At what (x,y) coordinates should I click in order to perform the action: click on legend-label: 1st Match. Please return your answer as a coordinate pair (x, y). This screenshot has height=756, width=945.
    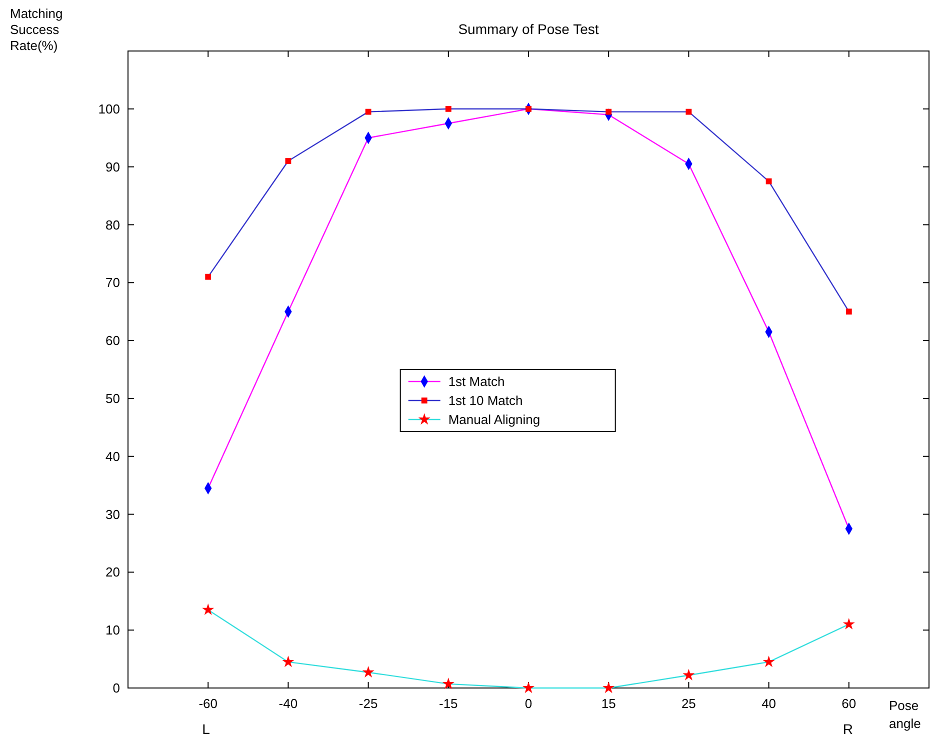
    Looking at the image, I should click on (476, 382).